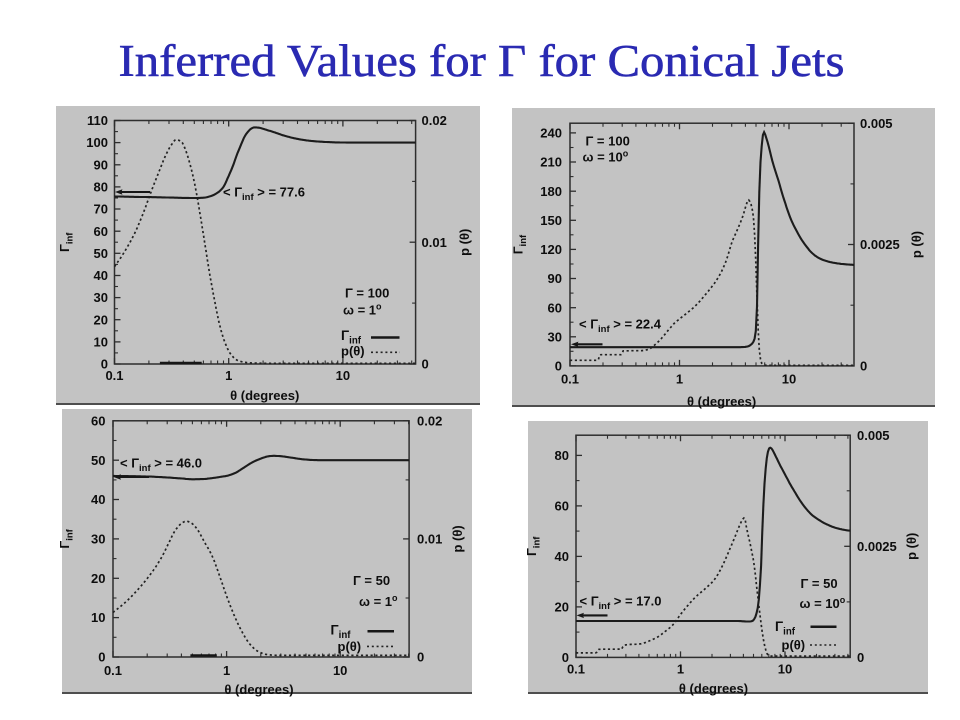  What do you see at coordinates (482, 61) in the screenshot?
I see `svg-text:Inferred Values for Γ for Coni: Inferred Values for Γ for Conical Jets` at bounding box center [482, 61].